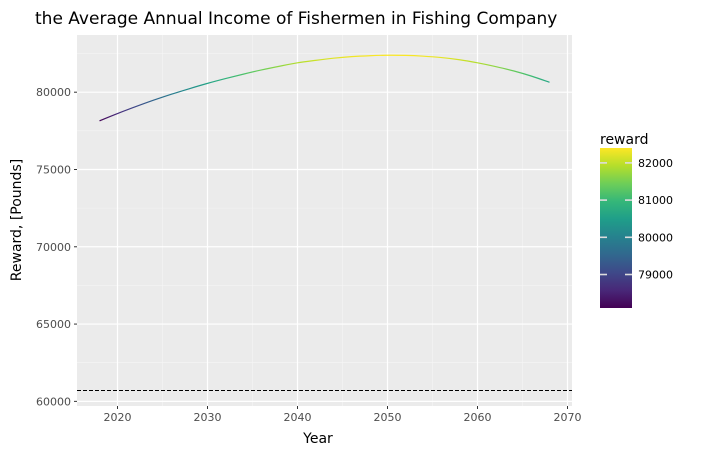  I want to click on colorbar-tick-label: 80000, so click(655, 237).